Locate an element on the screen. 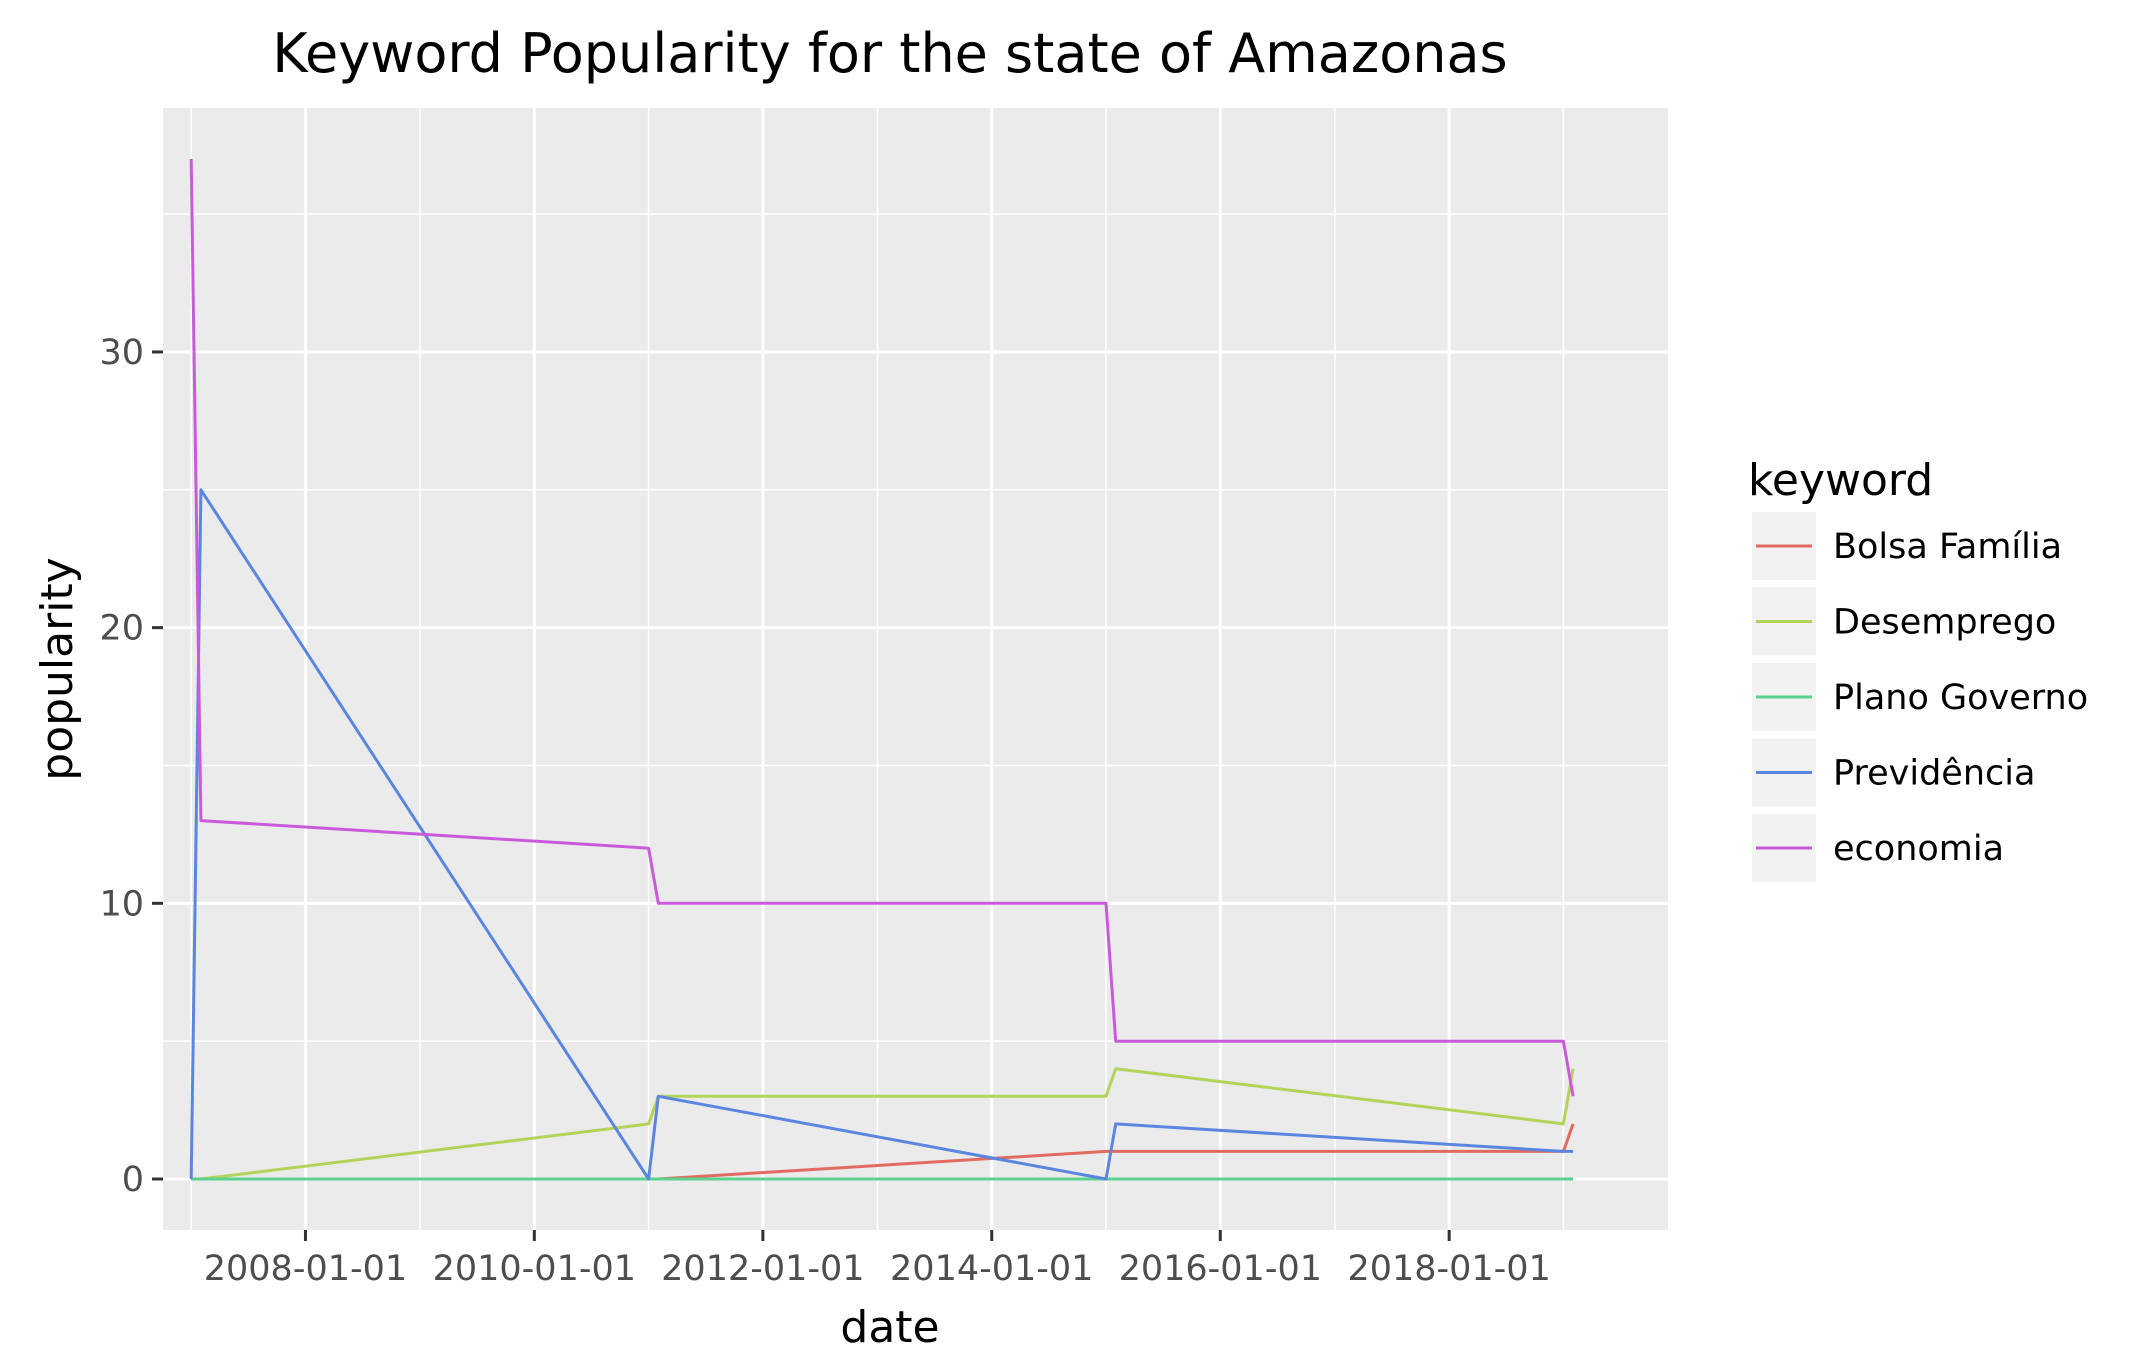 This screenshot has height=1368, width=2155. legend-label: Desemprego is located at coordinates (1944, 623).